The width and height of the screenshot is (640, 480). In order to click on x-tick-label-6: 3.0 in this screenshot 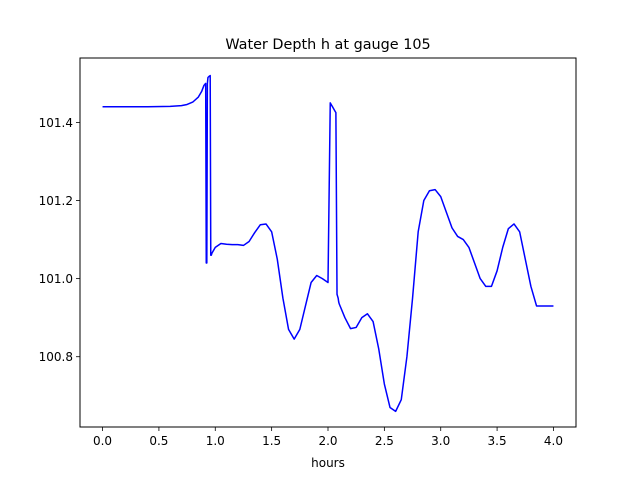, I will do `click(440, 441)`.